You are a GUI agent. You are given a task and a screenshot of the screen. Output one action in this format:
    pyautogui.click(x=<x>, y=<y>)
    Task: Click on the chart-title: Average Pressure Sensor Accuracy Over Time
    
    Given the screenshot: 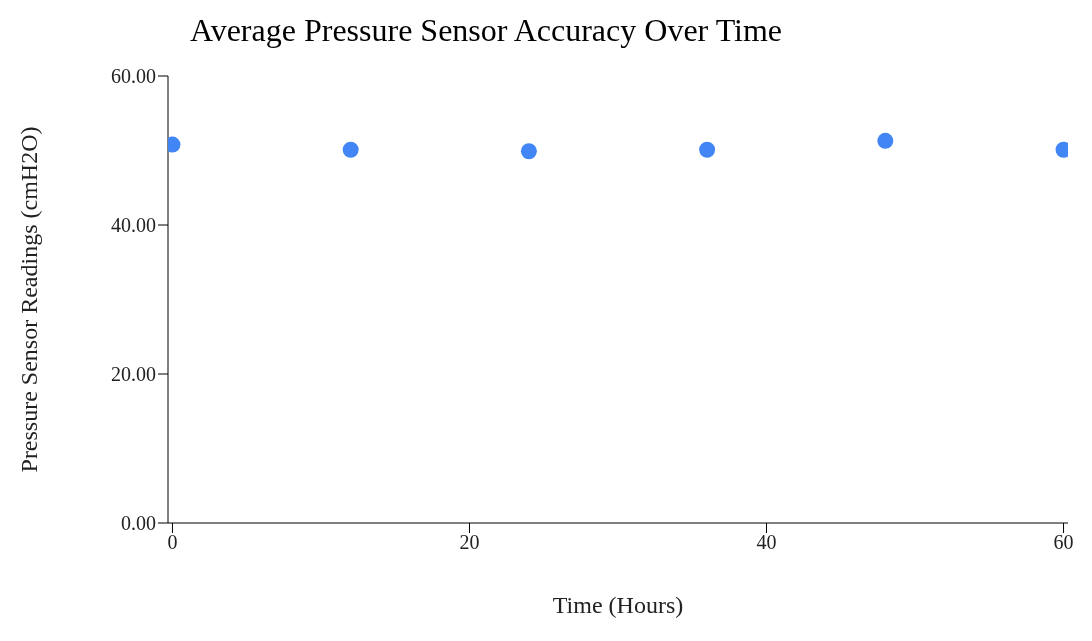 What is the action you would take?
    pyautogui.click(x=486, y=30)
    